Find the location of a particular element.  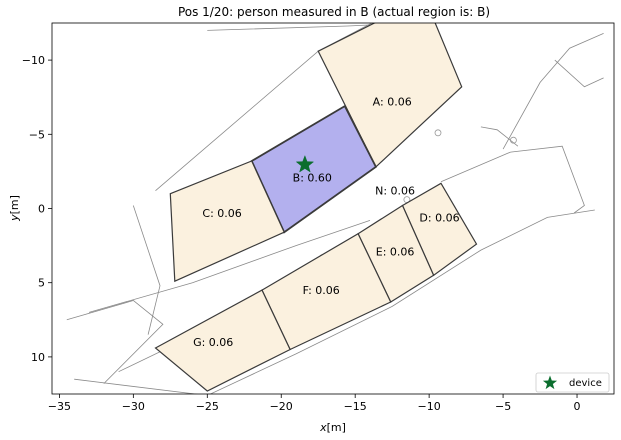

markers-layer is located at coordinates (305, 163).